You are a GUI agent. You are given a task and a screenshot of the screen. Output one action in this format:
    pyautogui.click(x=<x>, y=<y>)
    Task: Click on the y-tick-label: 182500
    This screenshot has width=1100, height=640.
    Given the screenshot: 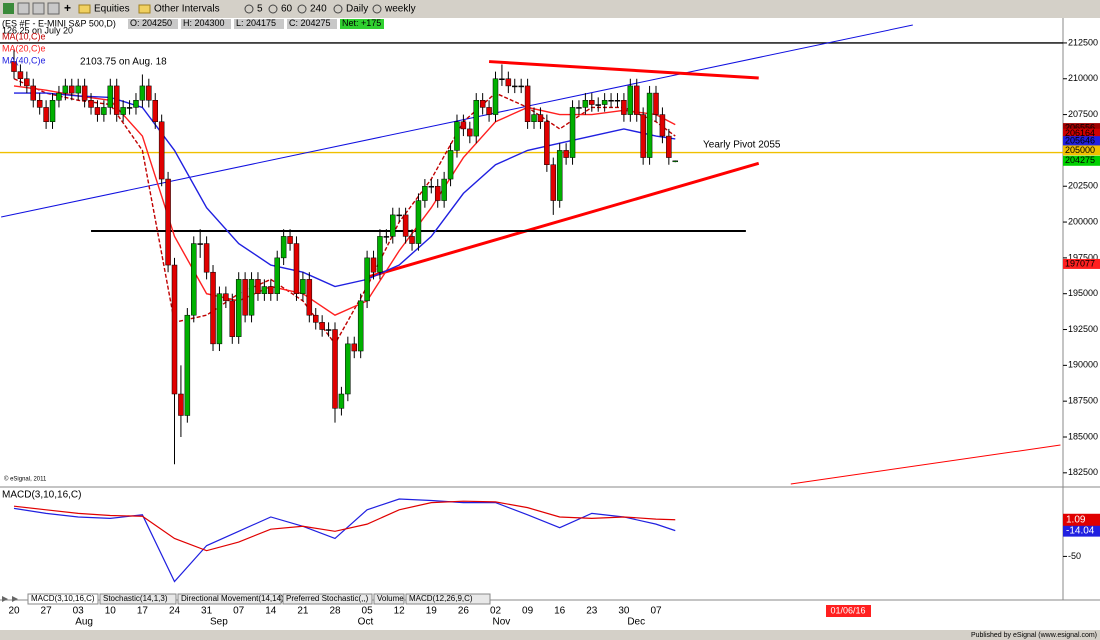 What is the action you would take?
    pyautogui.click(x=1083, y=472)
    